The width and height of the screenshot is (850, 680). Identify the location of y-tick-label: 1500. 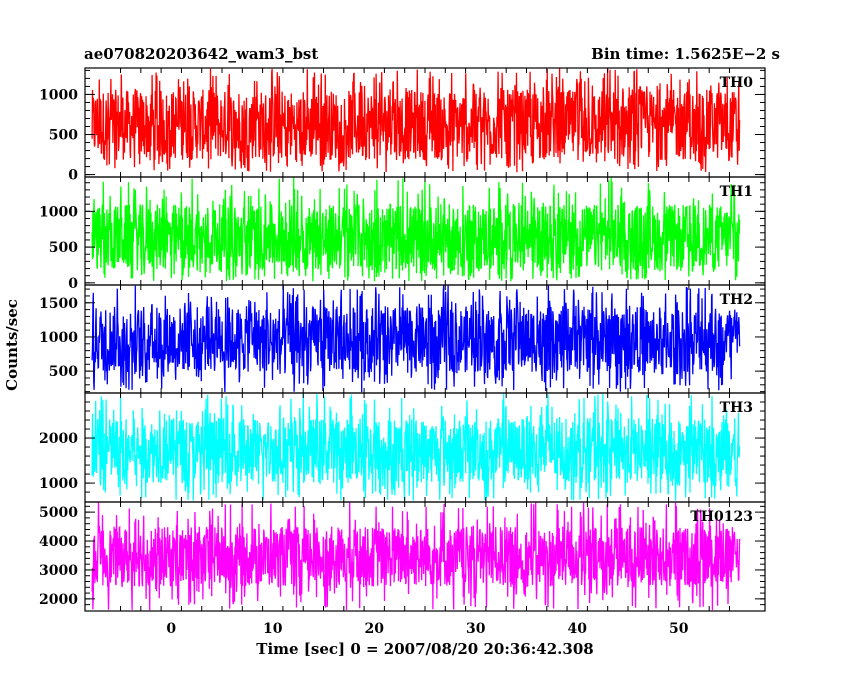
(58, 304).